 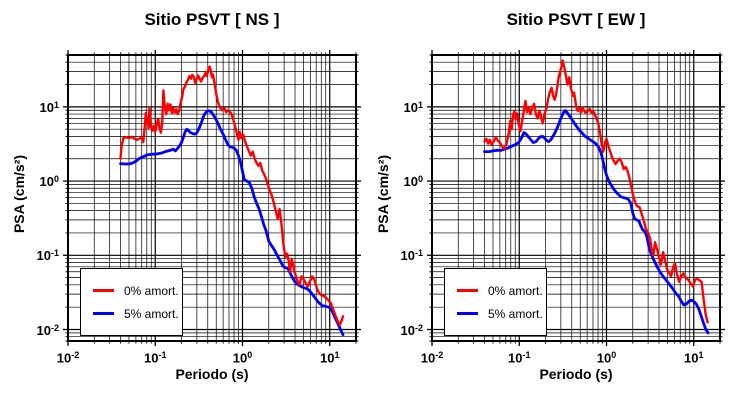 I want to click on chart-title-ew: Sitio PSVT [ EW ], so click(x=576, y=19).